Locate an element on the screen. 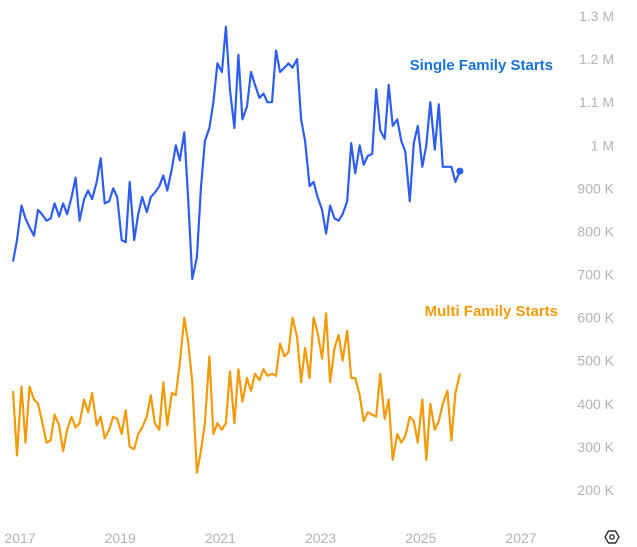 The width and height of the screenshot is (637, 547). y-tick-label: 800 K is located at coordinates (595, 231).